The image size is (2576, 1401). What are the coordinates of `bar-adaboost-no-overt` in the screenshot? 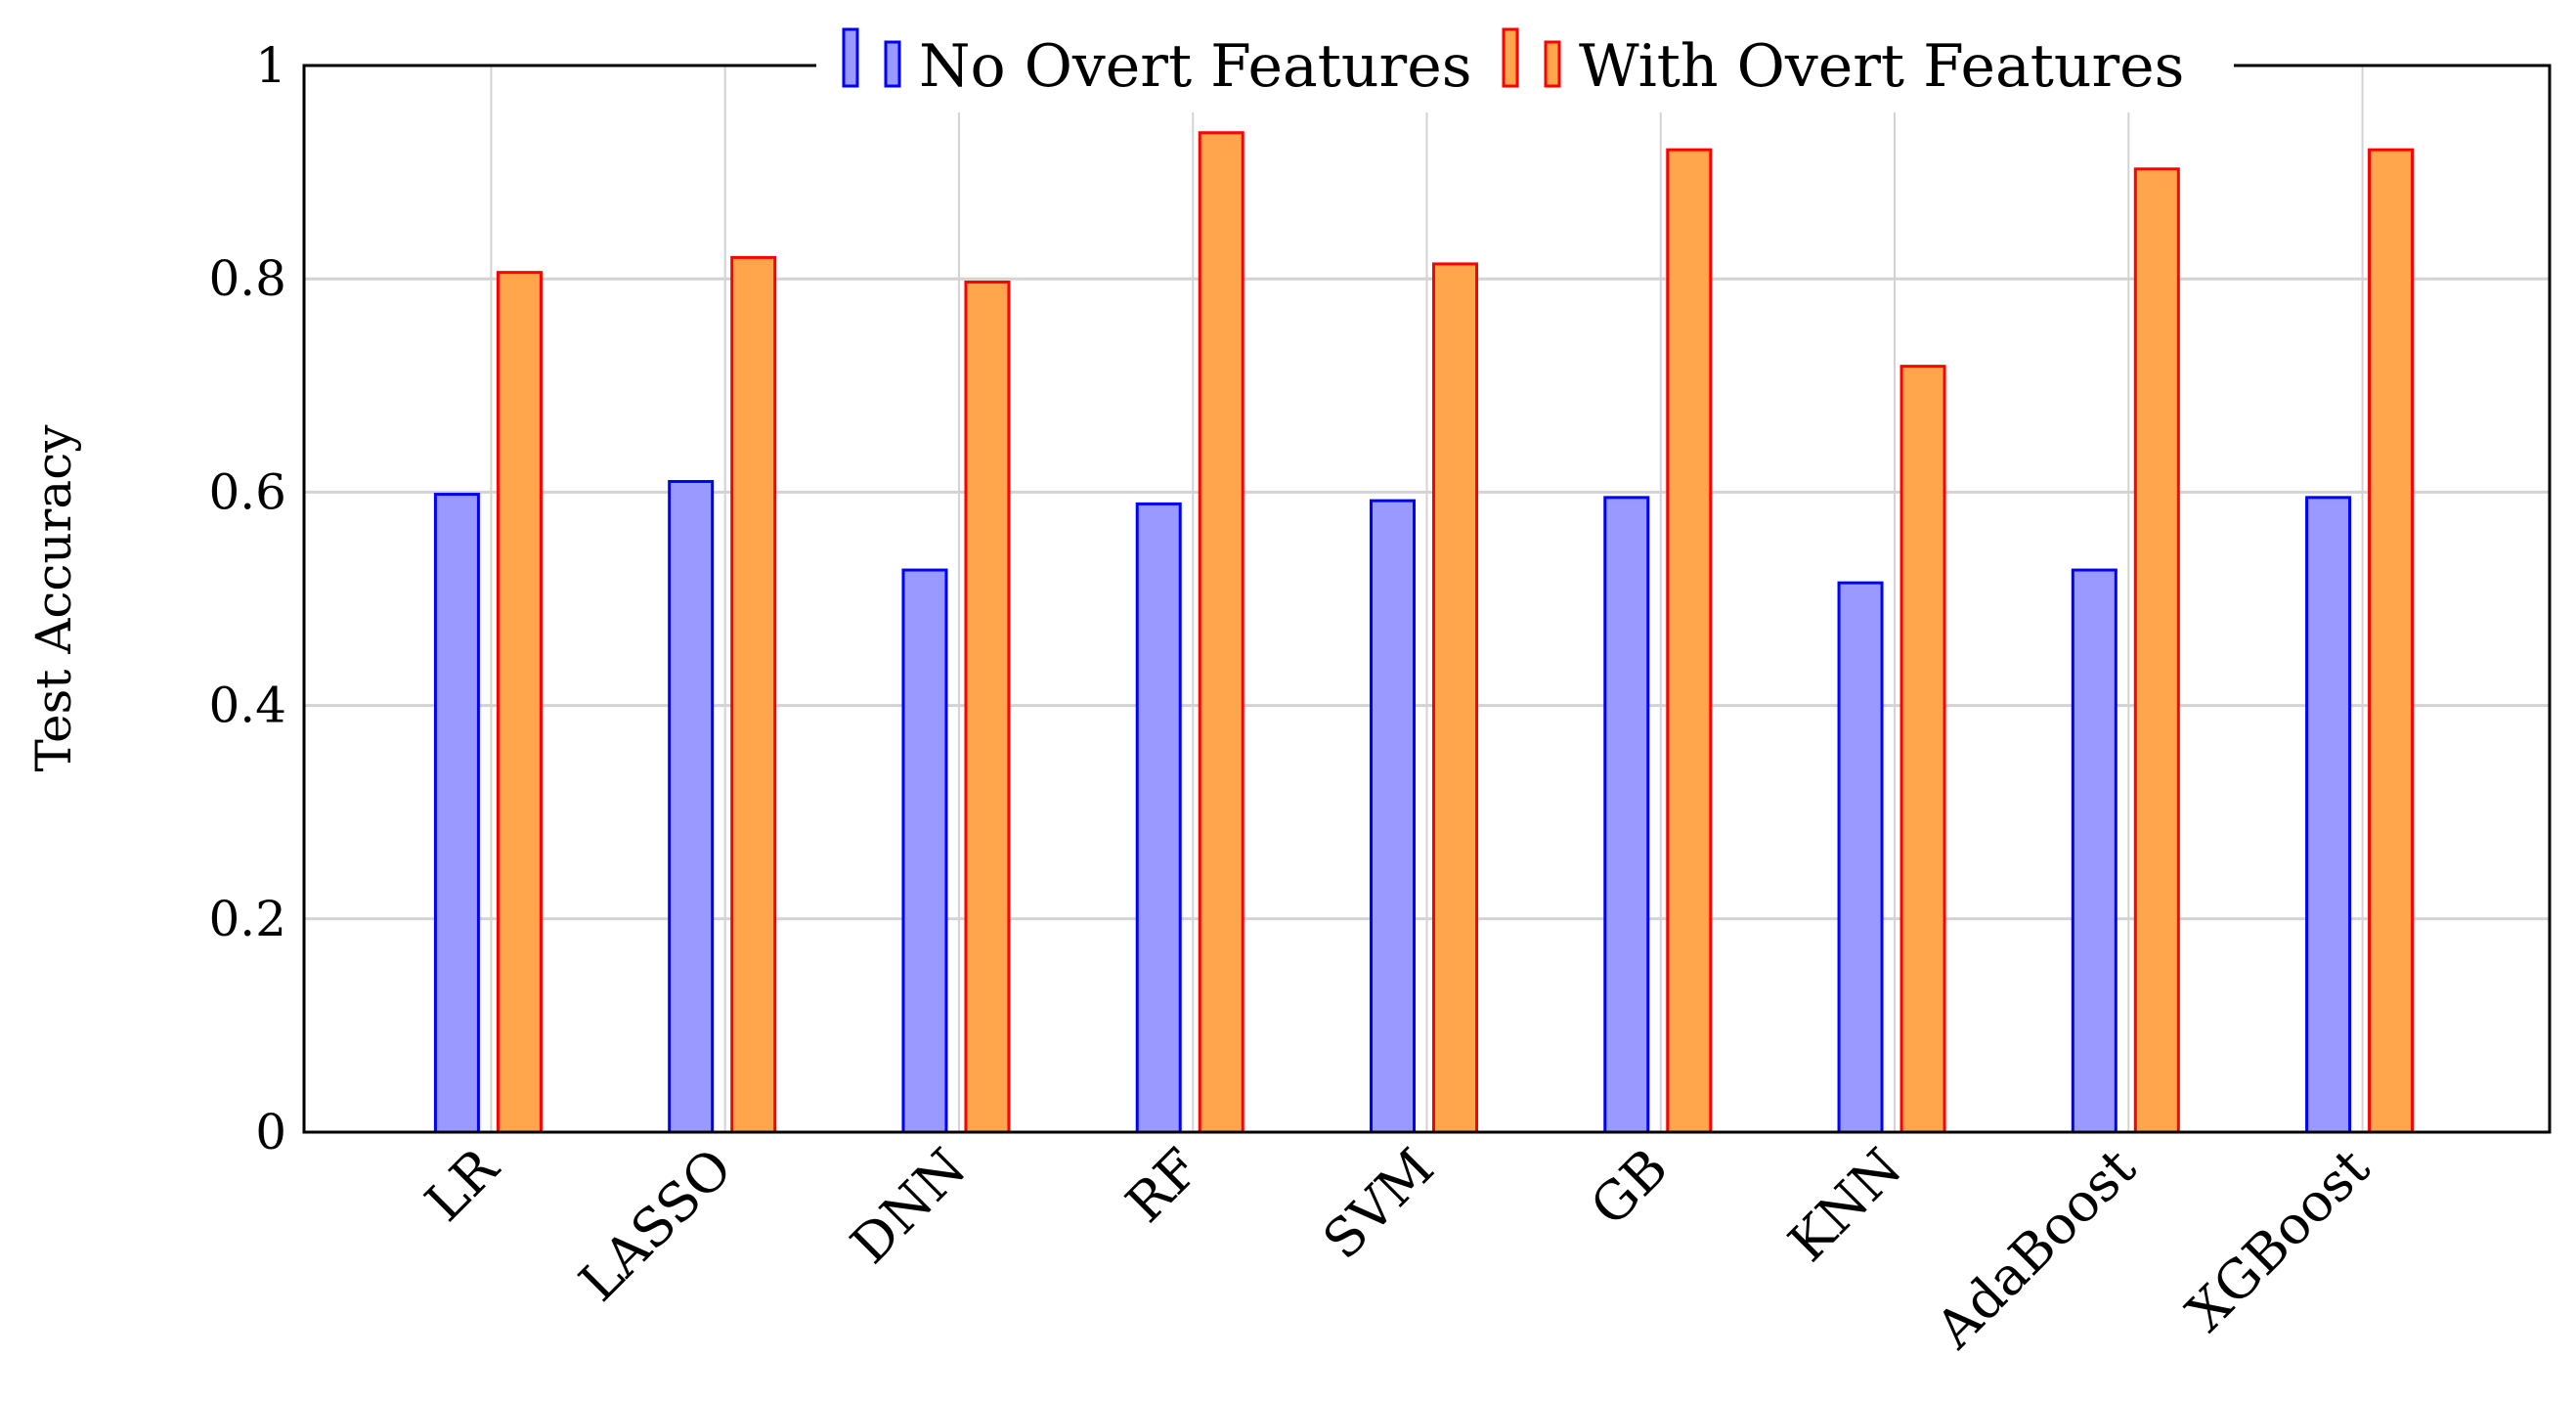 It's located at (2094, 851).